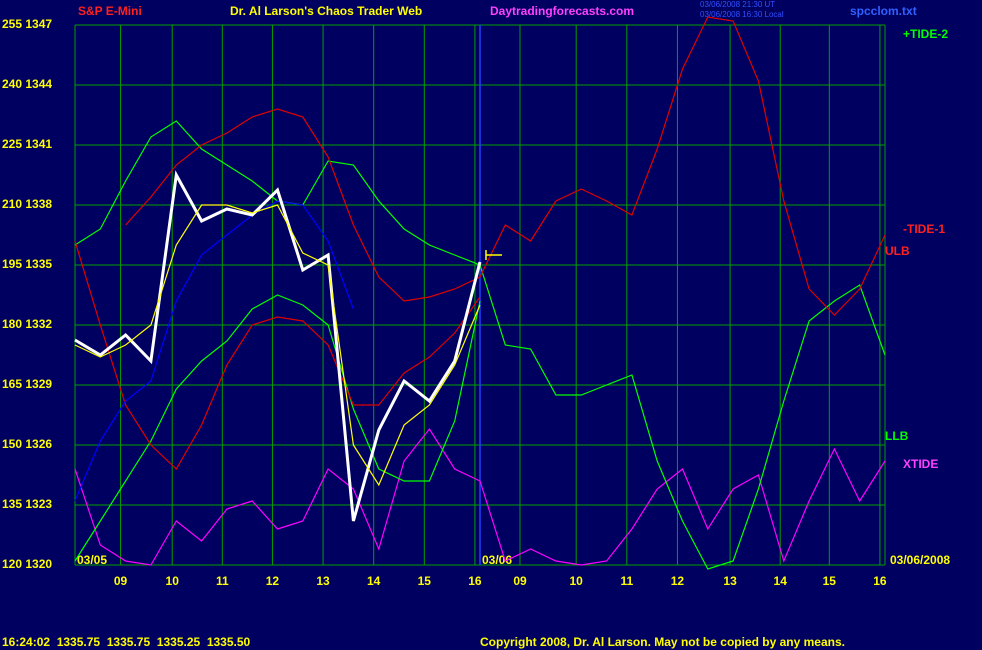 The height and width of the screenshot is (650, 982). I want to click on date-label: 03/06/2008, so click(920, 560).